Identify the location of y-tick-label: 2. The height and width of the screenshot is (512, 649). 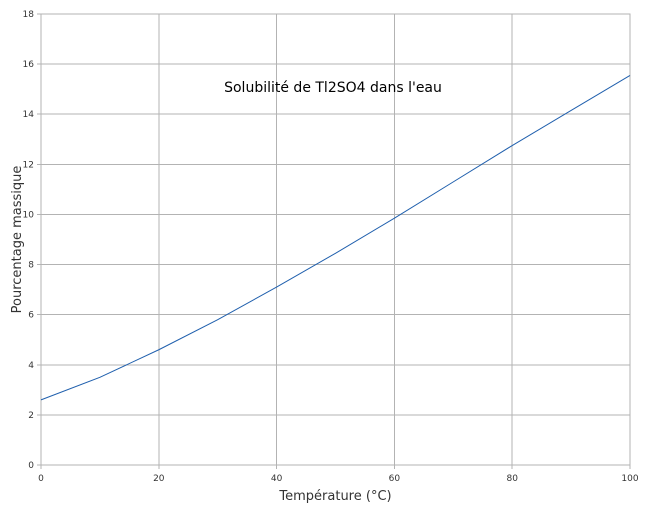
(31, 416).